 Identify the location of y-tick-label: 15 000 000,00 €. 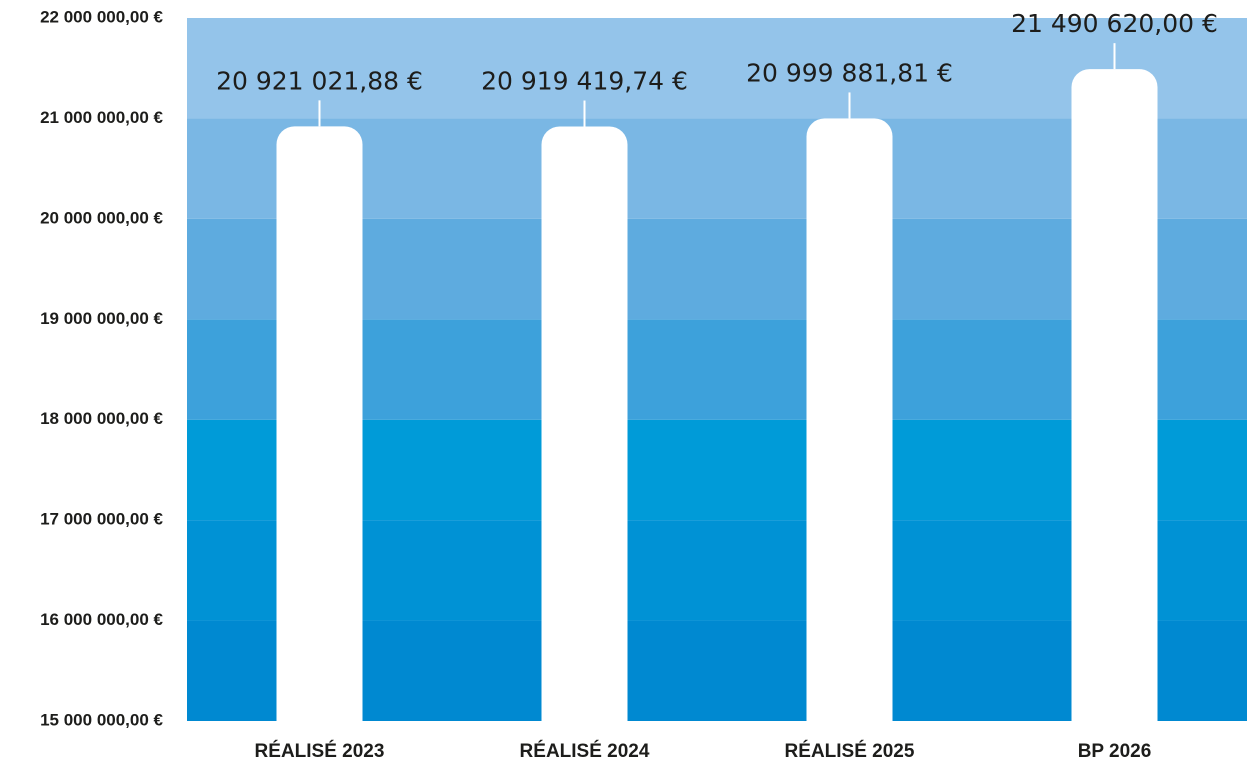
(101, 719).